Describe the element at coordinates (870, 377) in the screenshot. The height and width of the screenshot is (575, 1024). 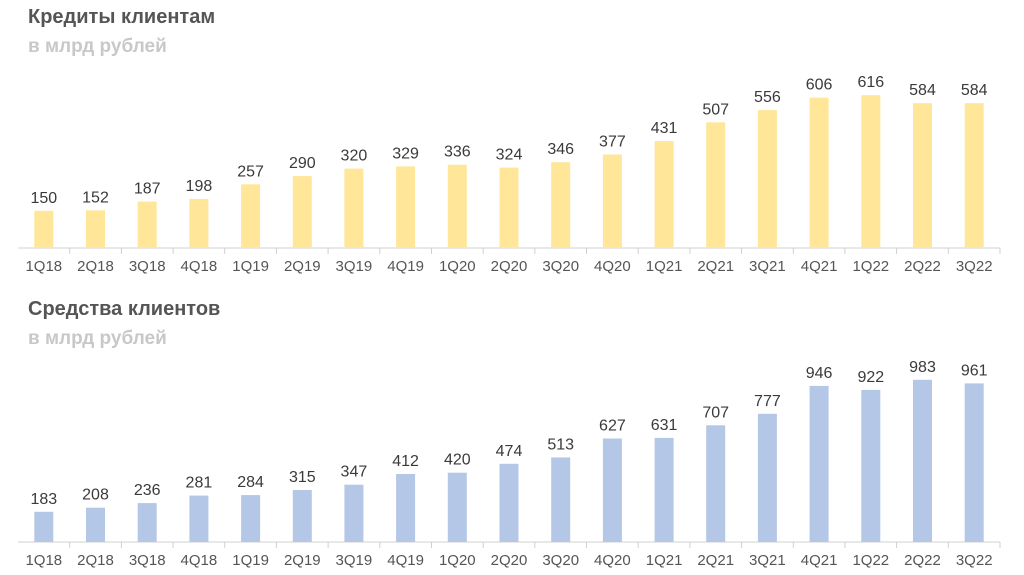
I see `data-label-1Q22: 922` at that location.